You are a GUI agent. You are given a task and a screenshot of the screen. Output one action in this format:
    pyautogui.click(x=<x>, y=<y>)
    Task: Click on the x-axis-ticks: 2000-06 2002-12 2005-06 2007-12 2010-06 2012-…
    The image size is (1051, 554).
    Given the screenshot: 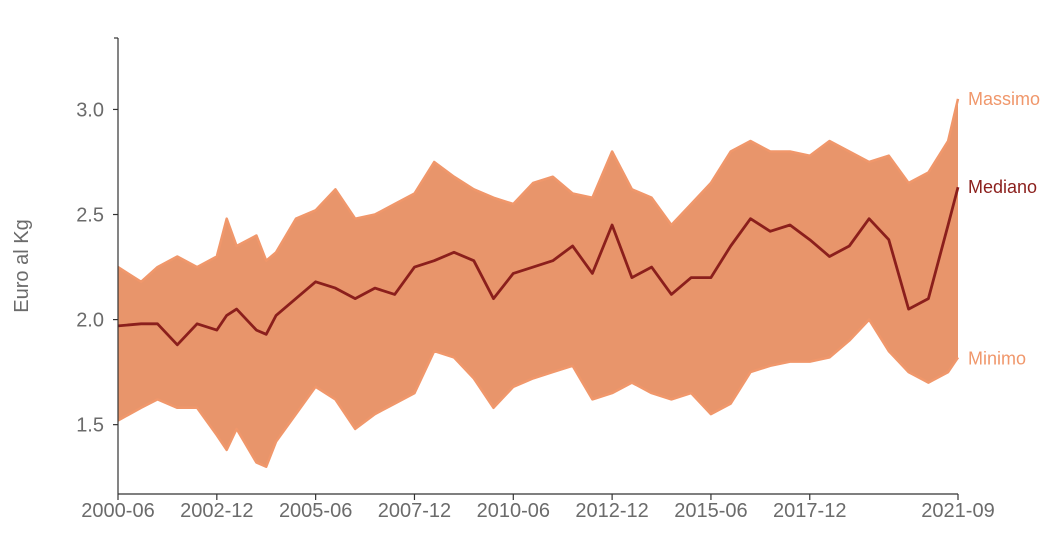 What is the action you would take?
    pyautogui.click(x=538, y=508)
    